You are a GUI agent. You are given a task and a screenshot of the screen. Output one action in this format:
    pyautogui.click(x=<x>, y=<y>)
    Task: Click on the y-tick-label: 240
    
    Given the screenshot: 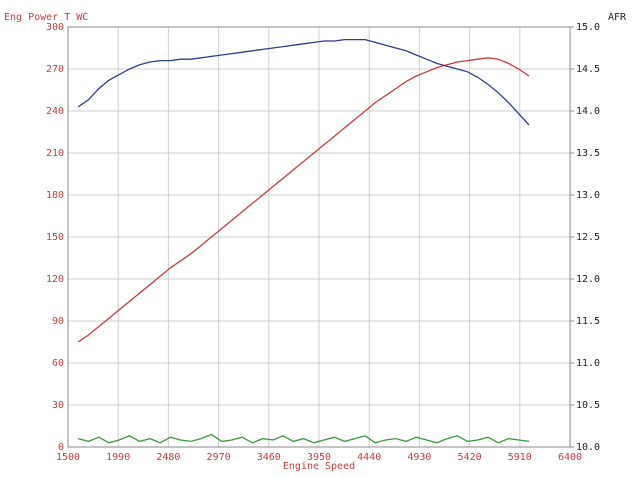 What is the action you would take?
    pyautogui.click(x=55, y=111)
    